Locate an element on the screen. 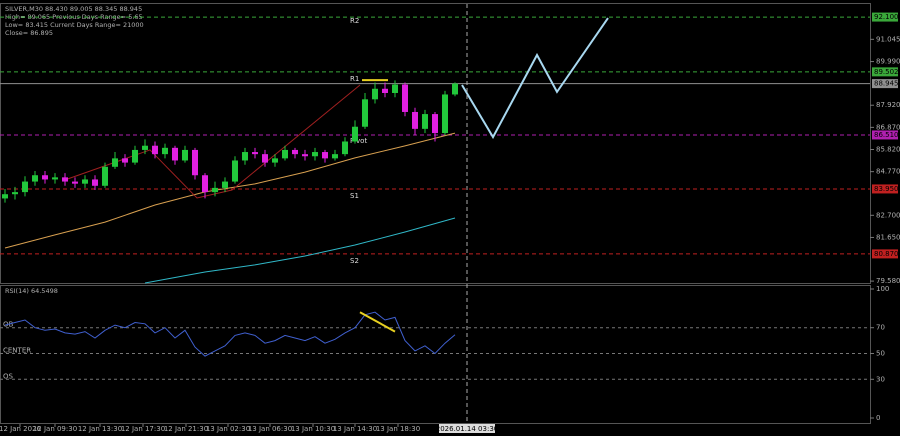 The image size is (900, 436). level-tag-label: 92.100 is located at coordinates (886, 17).